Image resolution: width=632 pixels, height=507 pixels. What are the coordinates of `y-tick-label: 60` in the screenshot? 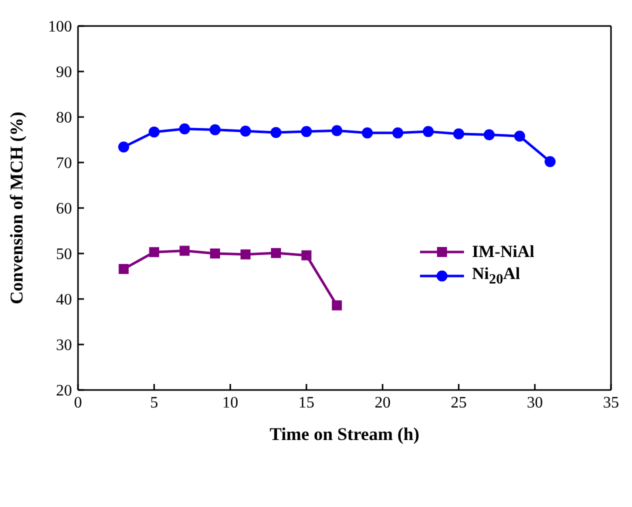 It's located at (64, 209).